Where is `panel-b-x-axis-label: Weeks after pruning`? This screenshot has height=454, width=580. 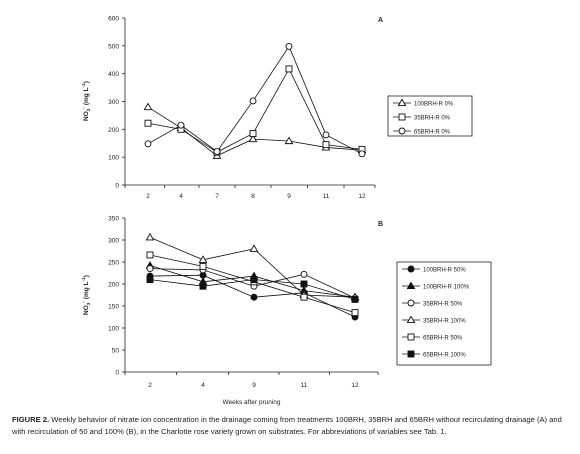
panel-b-x-axis-label: Weeks after pruning is located at coordinates (251, 402).